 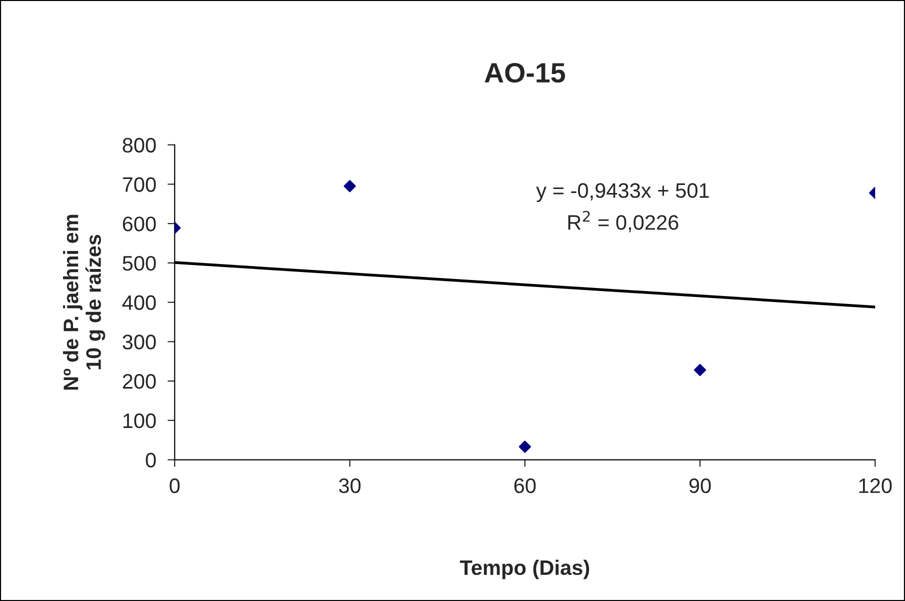 What do you see at coordinates (175, 486) in the screenshot?
I see `x-tick-label: 0` at bounding box center [175, 486].